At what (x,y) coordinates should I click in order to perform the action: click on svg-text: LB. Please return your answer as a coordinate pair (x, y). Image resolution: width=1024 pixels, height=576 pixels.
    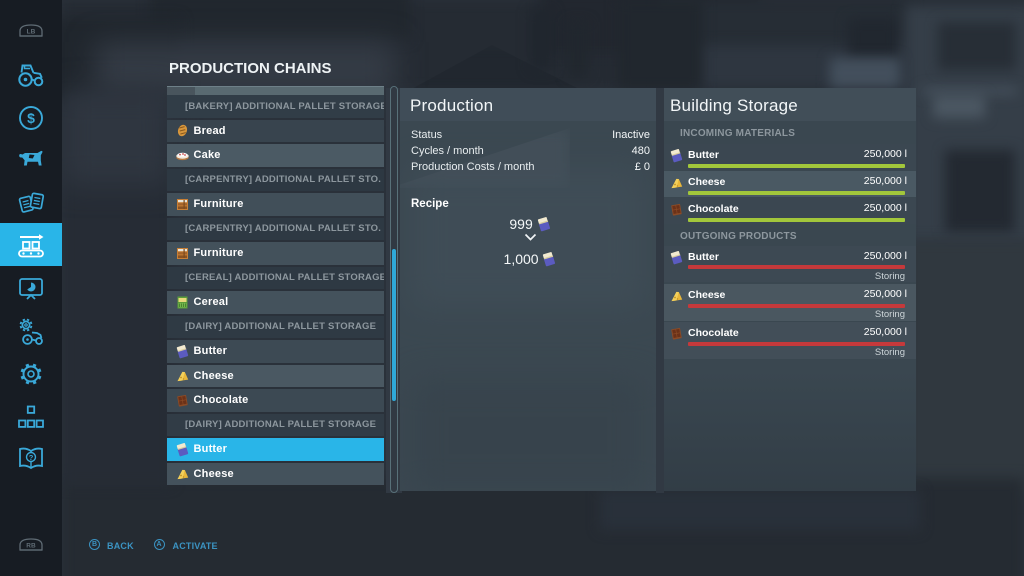
    Looking at the image, I should click on (31, 32).